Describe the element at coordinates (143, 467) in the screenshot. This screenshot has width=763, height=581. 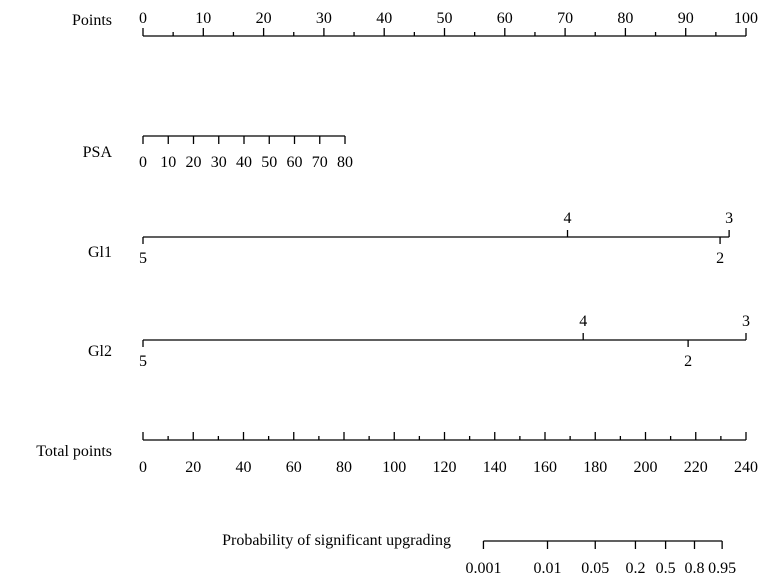
I see `total-points-tick-label: 0` at that location.